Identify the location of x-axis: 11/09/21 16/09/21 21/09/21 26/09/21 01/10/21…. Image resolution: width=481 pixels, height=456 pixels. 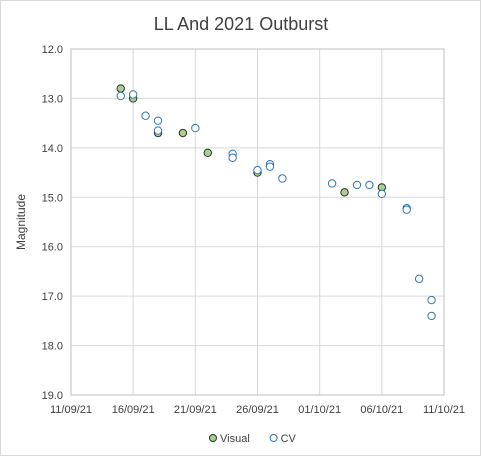
(257, 410).